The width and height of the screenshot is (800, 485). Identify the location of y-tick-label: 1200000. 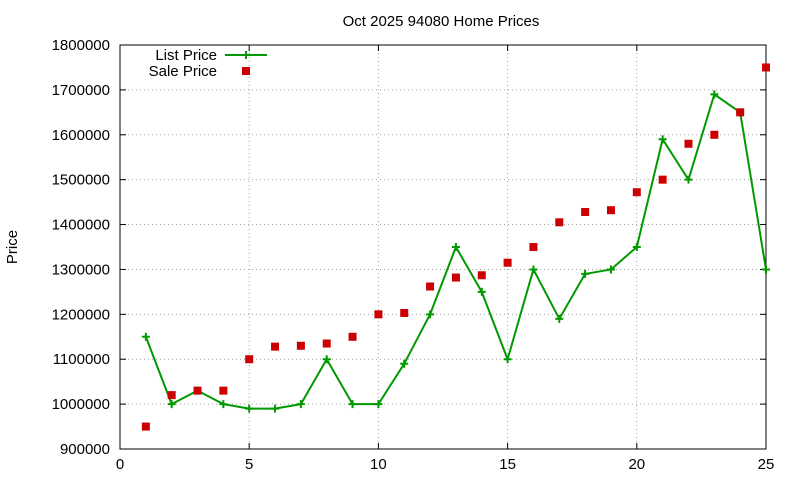
(81, 314).